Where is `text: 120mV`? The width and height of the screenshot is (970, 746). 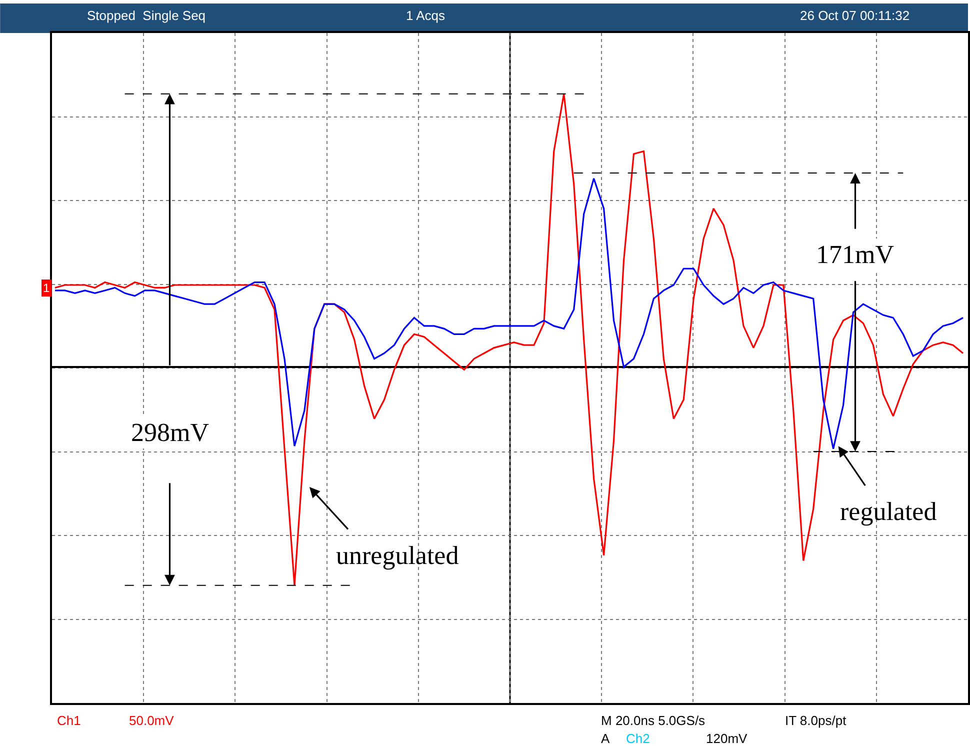
text: 120mV is located at coordinates (727, 738).